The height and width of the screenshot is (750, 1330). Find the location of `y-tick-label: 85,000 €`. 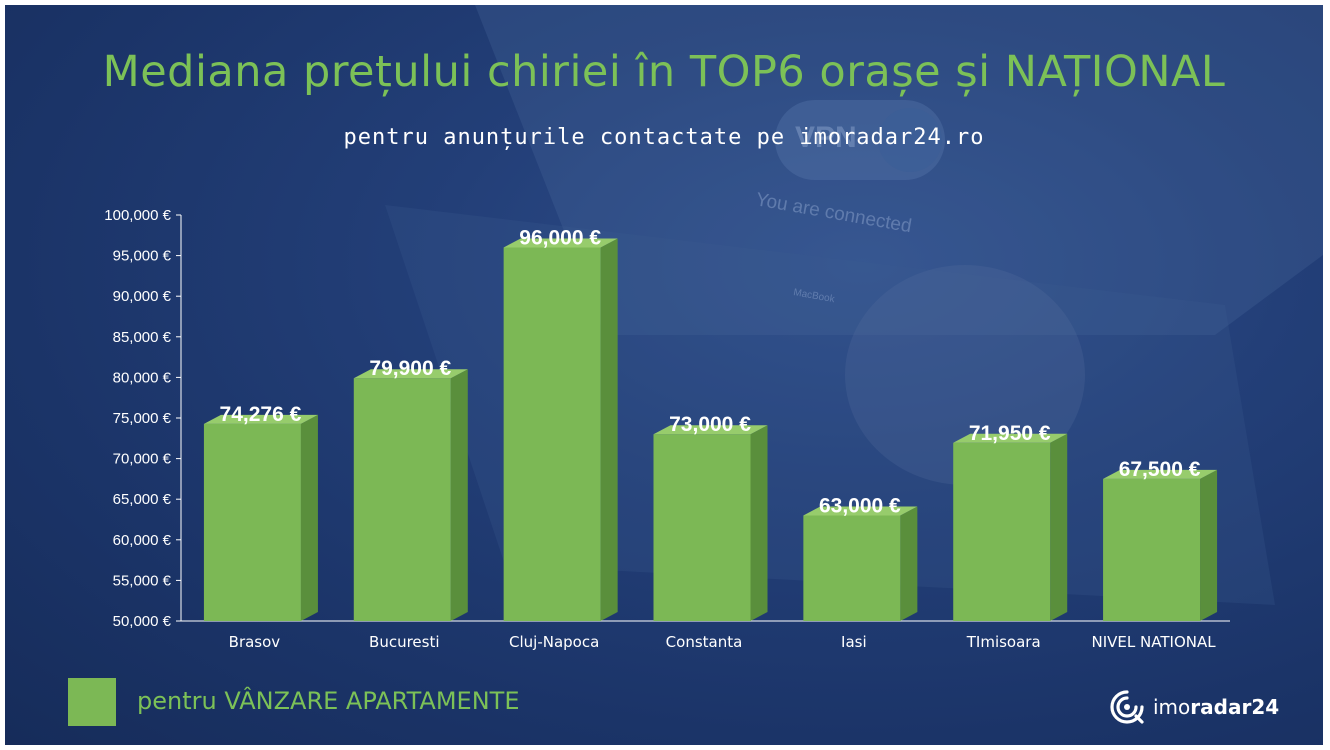

y-tick-label: 85,000 € is located at coordinates (142, 337).